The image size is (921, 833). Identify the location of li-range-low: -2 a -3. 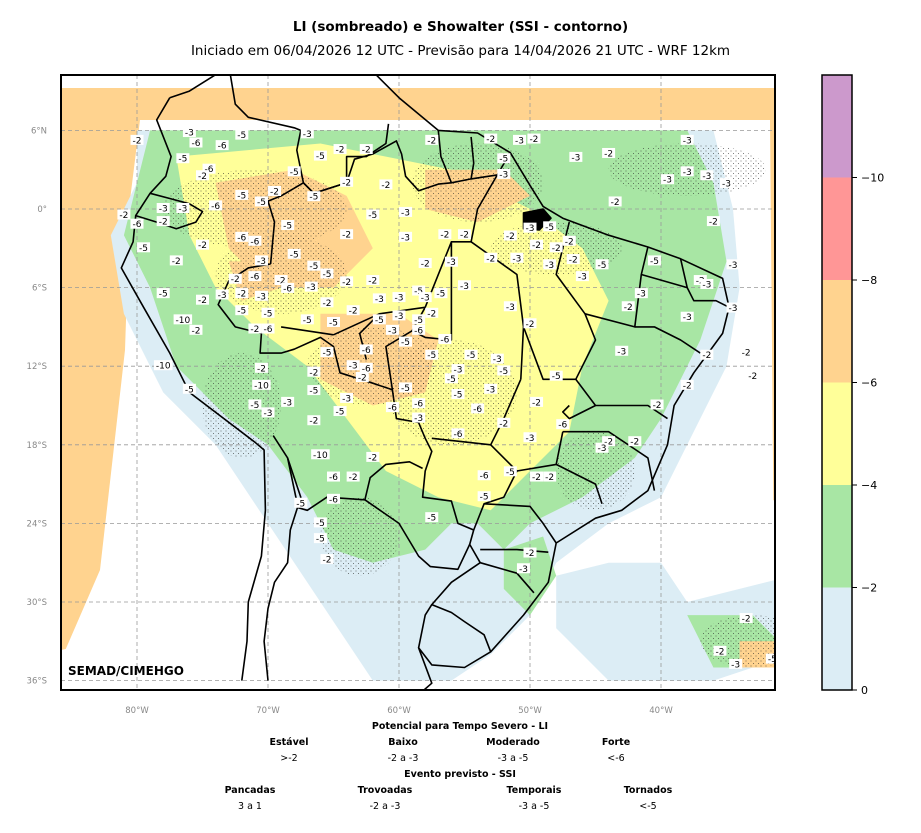
(403, 758).